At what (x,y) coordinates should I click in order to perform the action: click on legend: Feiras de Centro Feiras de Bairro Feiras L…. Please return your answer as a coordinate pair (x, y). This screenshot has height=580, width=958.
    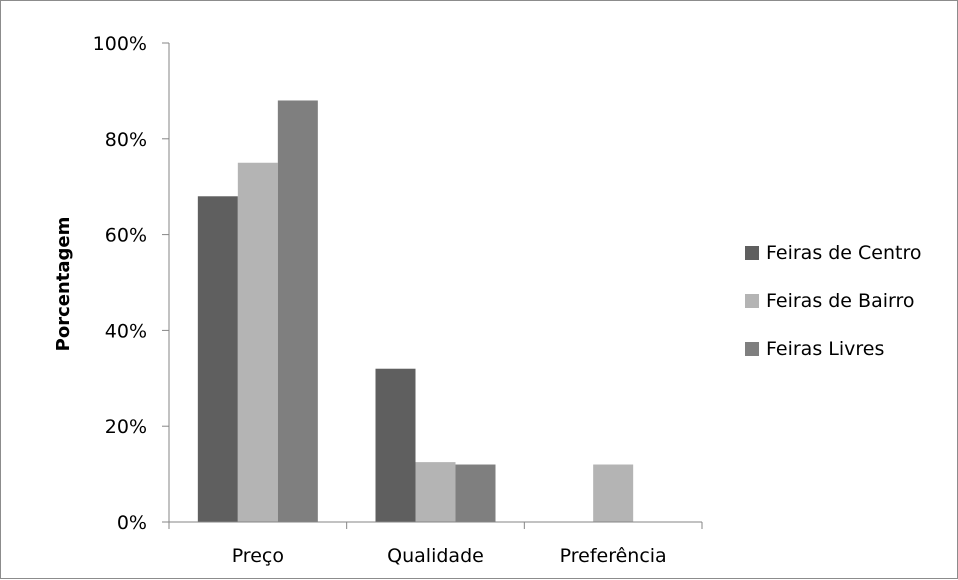
    Looking at the image, I should click on (833, 301).